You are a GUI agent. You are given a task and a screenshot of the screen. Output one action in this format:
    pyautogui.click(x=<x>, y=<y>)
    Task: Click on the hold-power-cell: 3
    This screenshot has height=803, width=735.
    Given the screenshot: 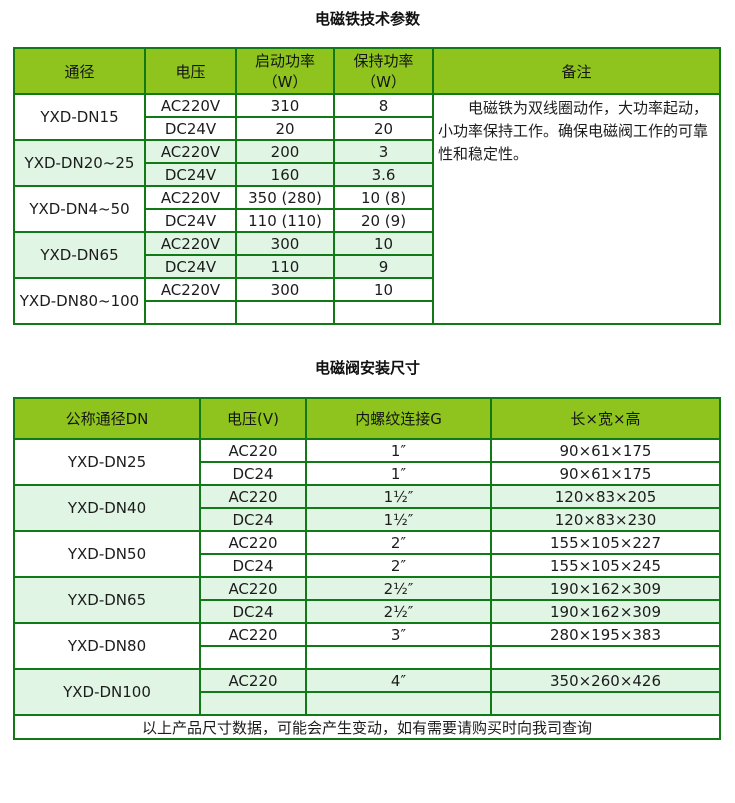 What is the action you would take?
    pyautogui.click(x=383, y=151)
    